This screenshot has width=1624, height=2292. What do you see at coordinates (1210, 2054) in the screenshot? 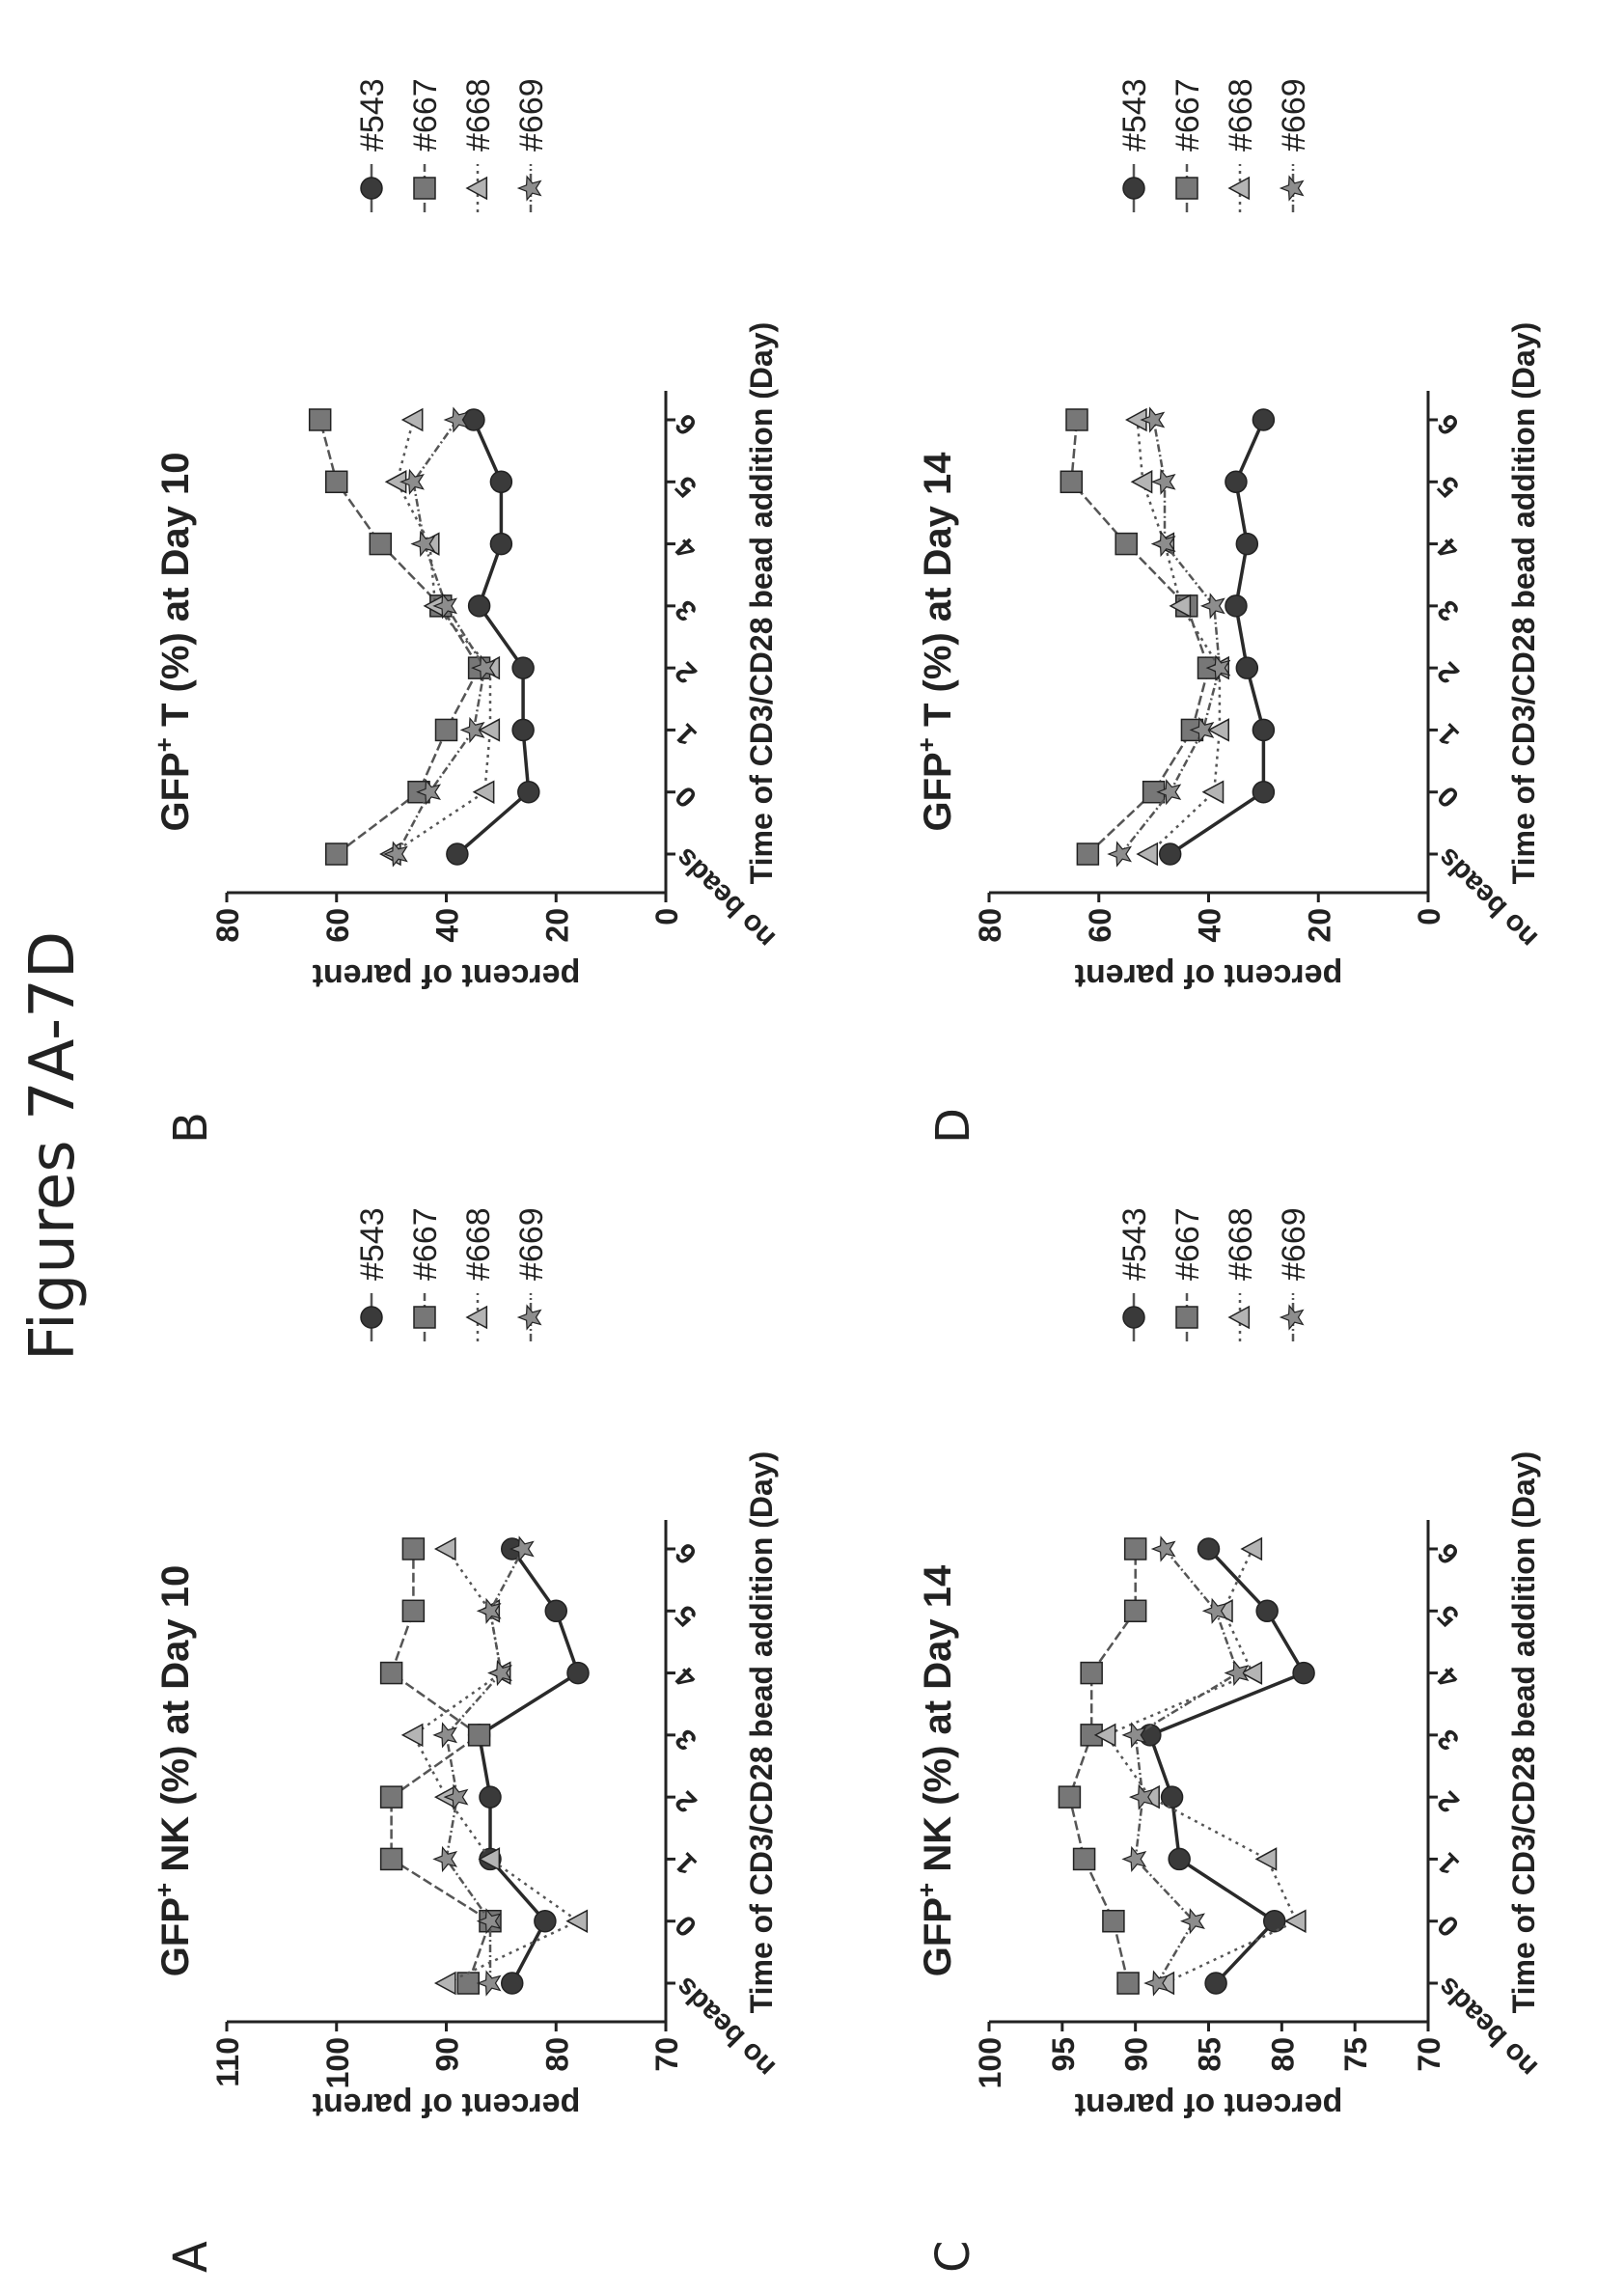
I see `y-tick-label: 85` at bounding box center [1210, 2054].